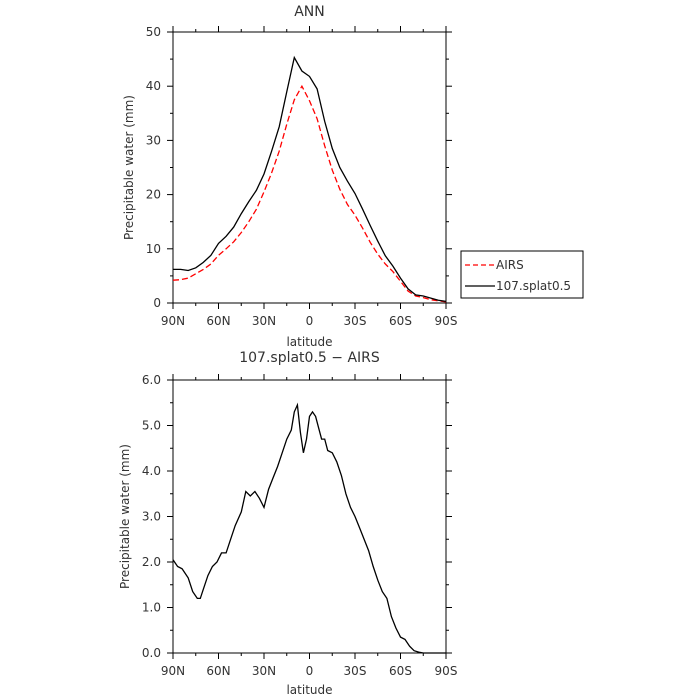 This screenshot has height=700, width=700. I want to click on y-tick-label: 20, so click(153, 195).